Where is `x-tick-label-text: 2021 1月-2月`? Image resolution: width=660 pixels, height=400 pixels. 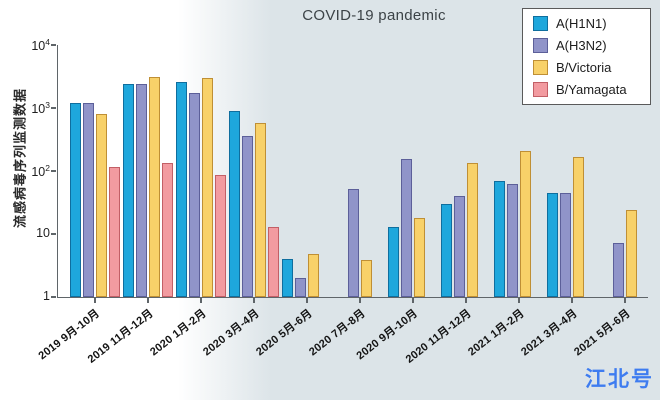
x-tick-label-text: 2021 1月-2月 is located at coordinates (496, 333).